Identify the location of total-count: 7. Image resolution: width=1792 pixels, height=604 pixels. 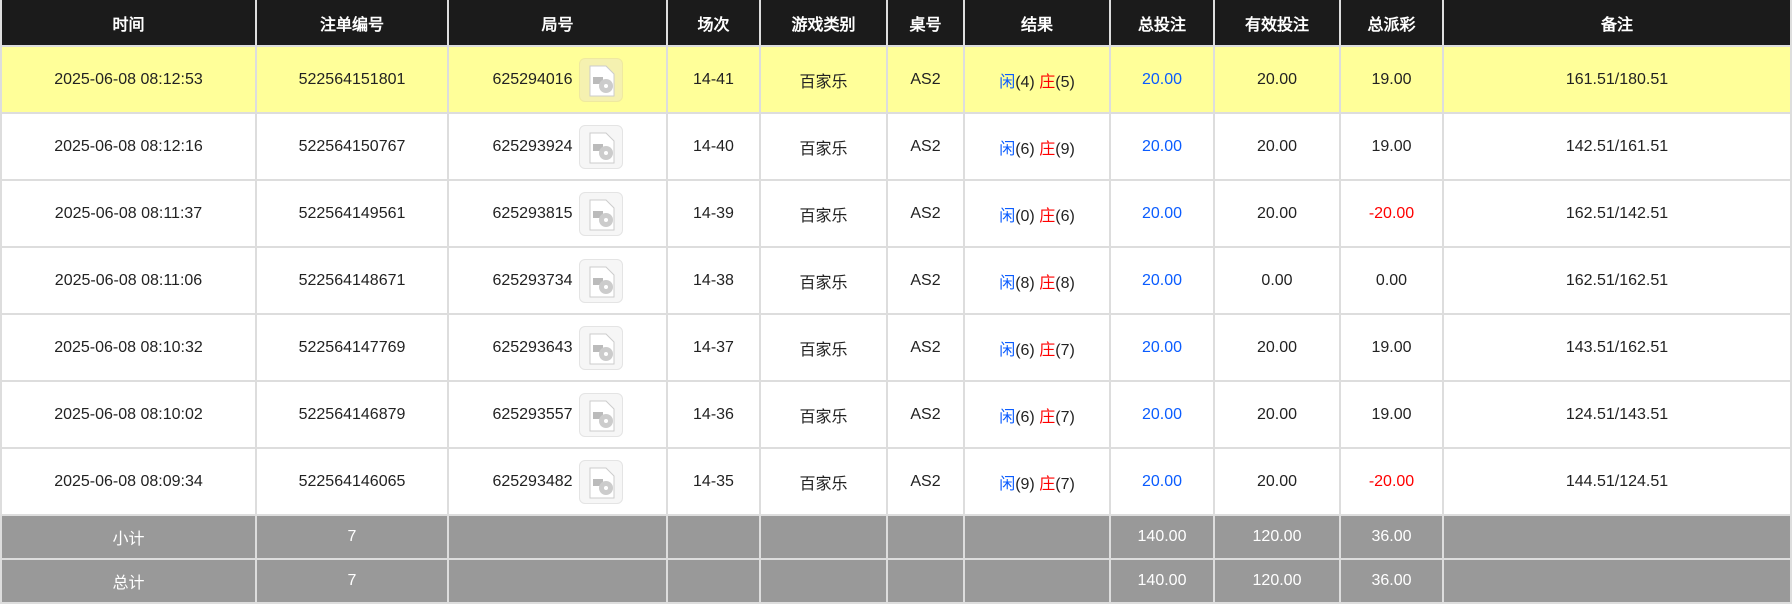
(352, 581).